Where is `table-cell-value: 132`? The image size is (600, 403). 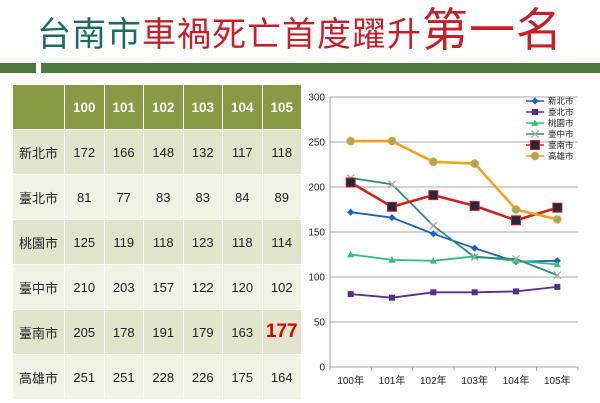 table-cell-value: 132 is located at coordinates (202, 152).